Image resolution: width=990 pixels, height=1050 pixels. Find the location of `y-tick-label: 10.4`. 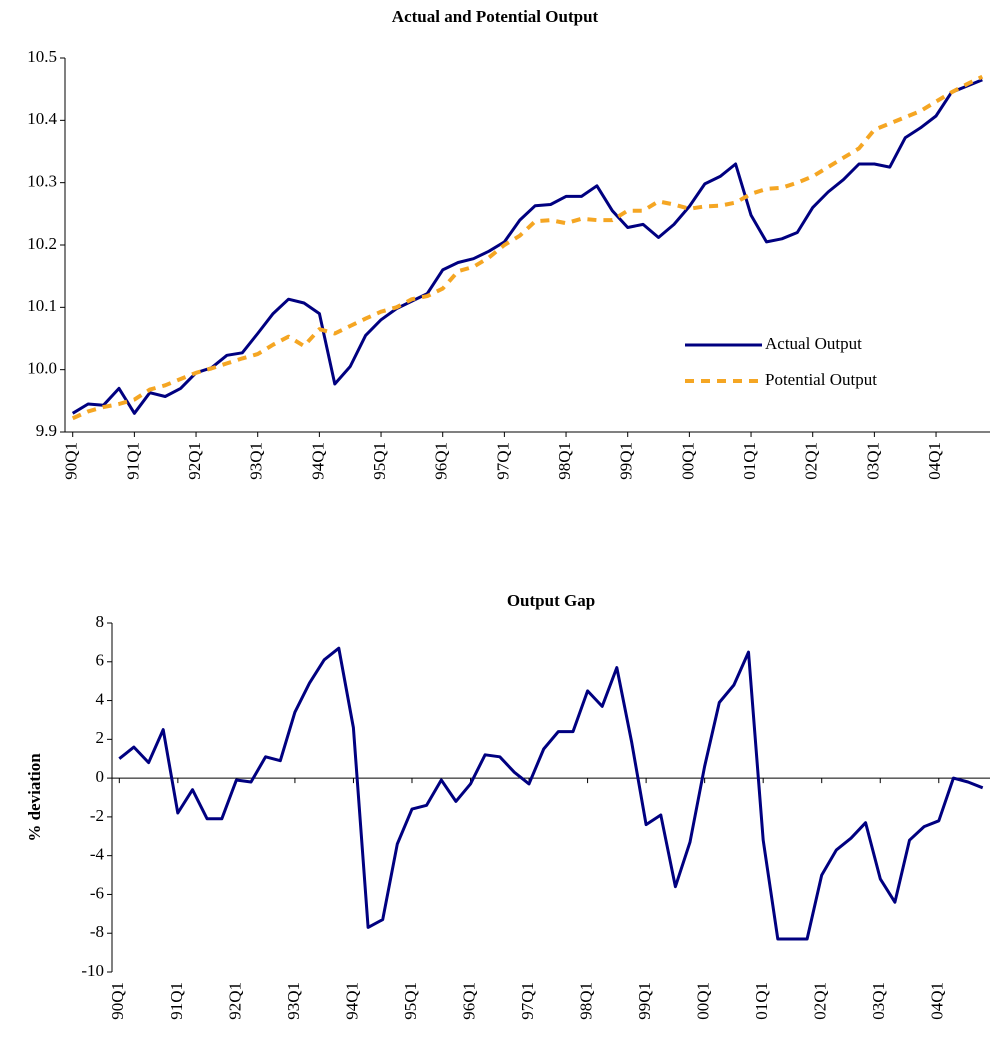

y-tick-label: 10.4 is located at coordinates (42, 118).